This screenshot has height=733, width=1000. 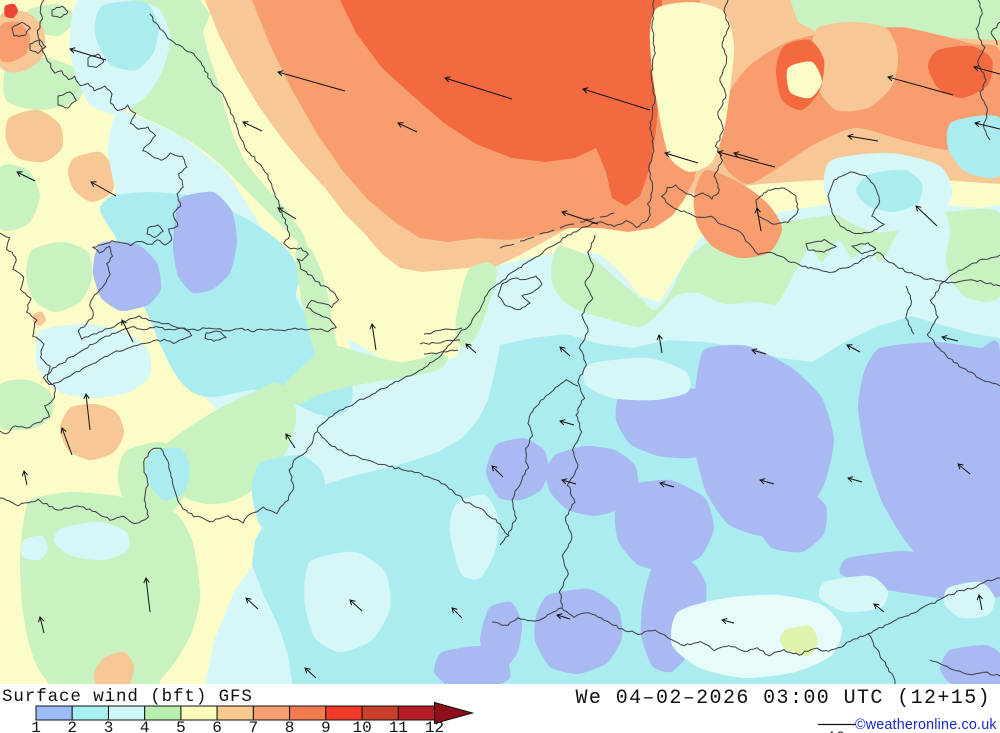 I want to click on svg-text: 9, so click(x=326, y=726).